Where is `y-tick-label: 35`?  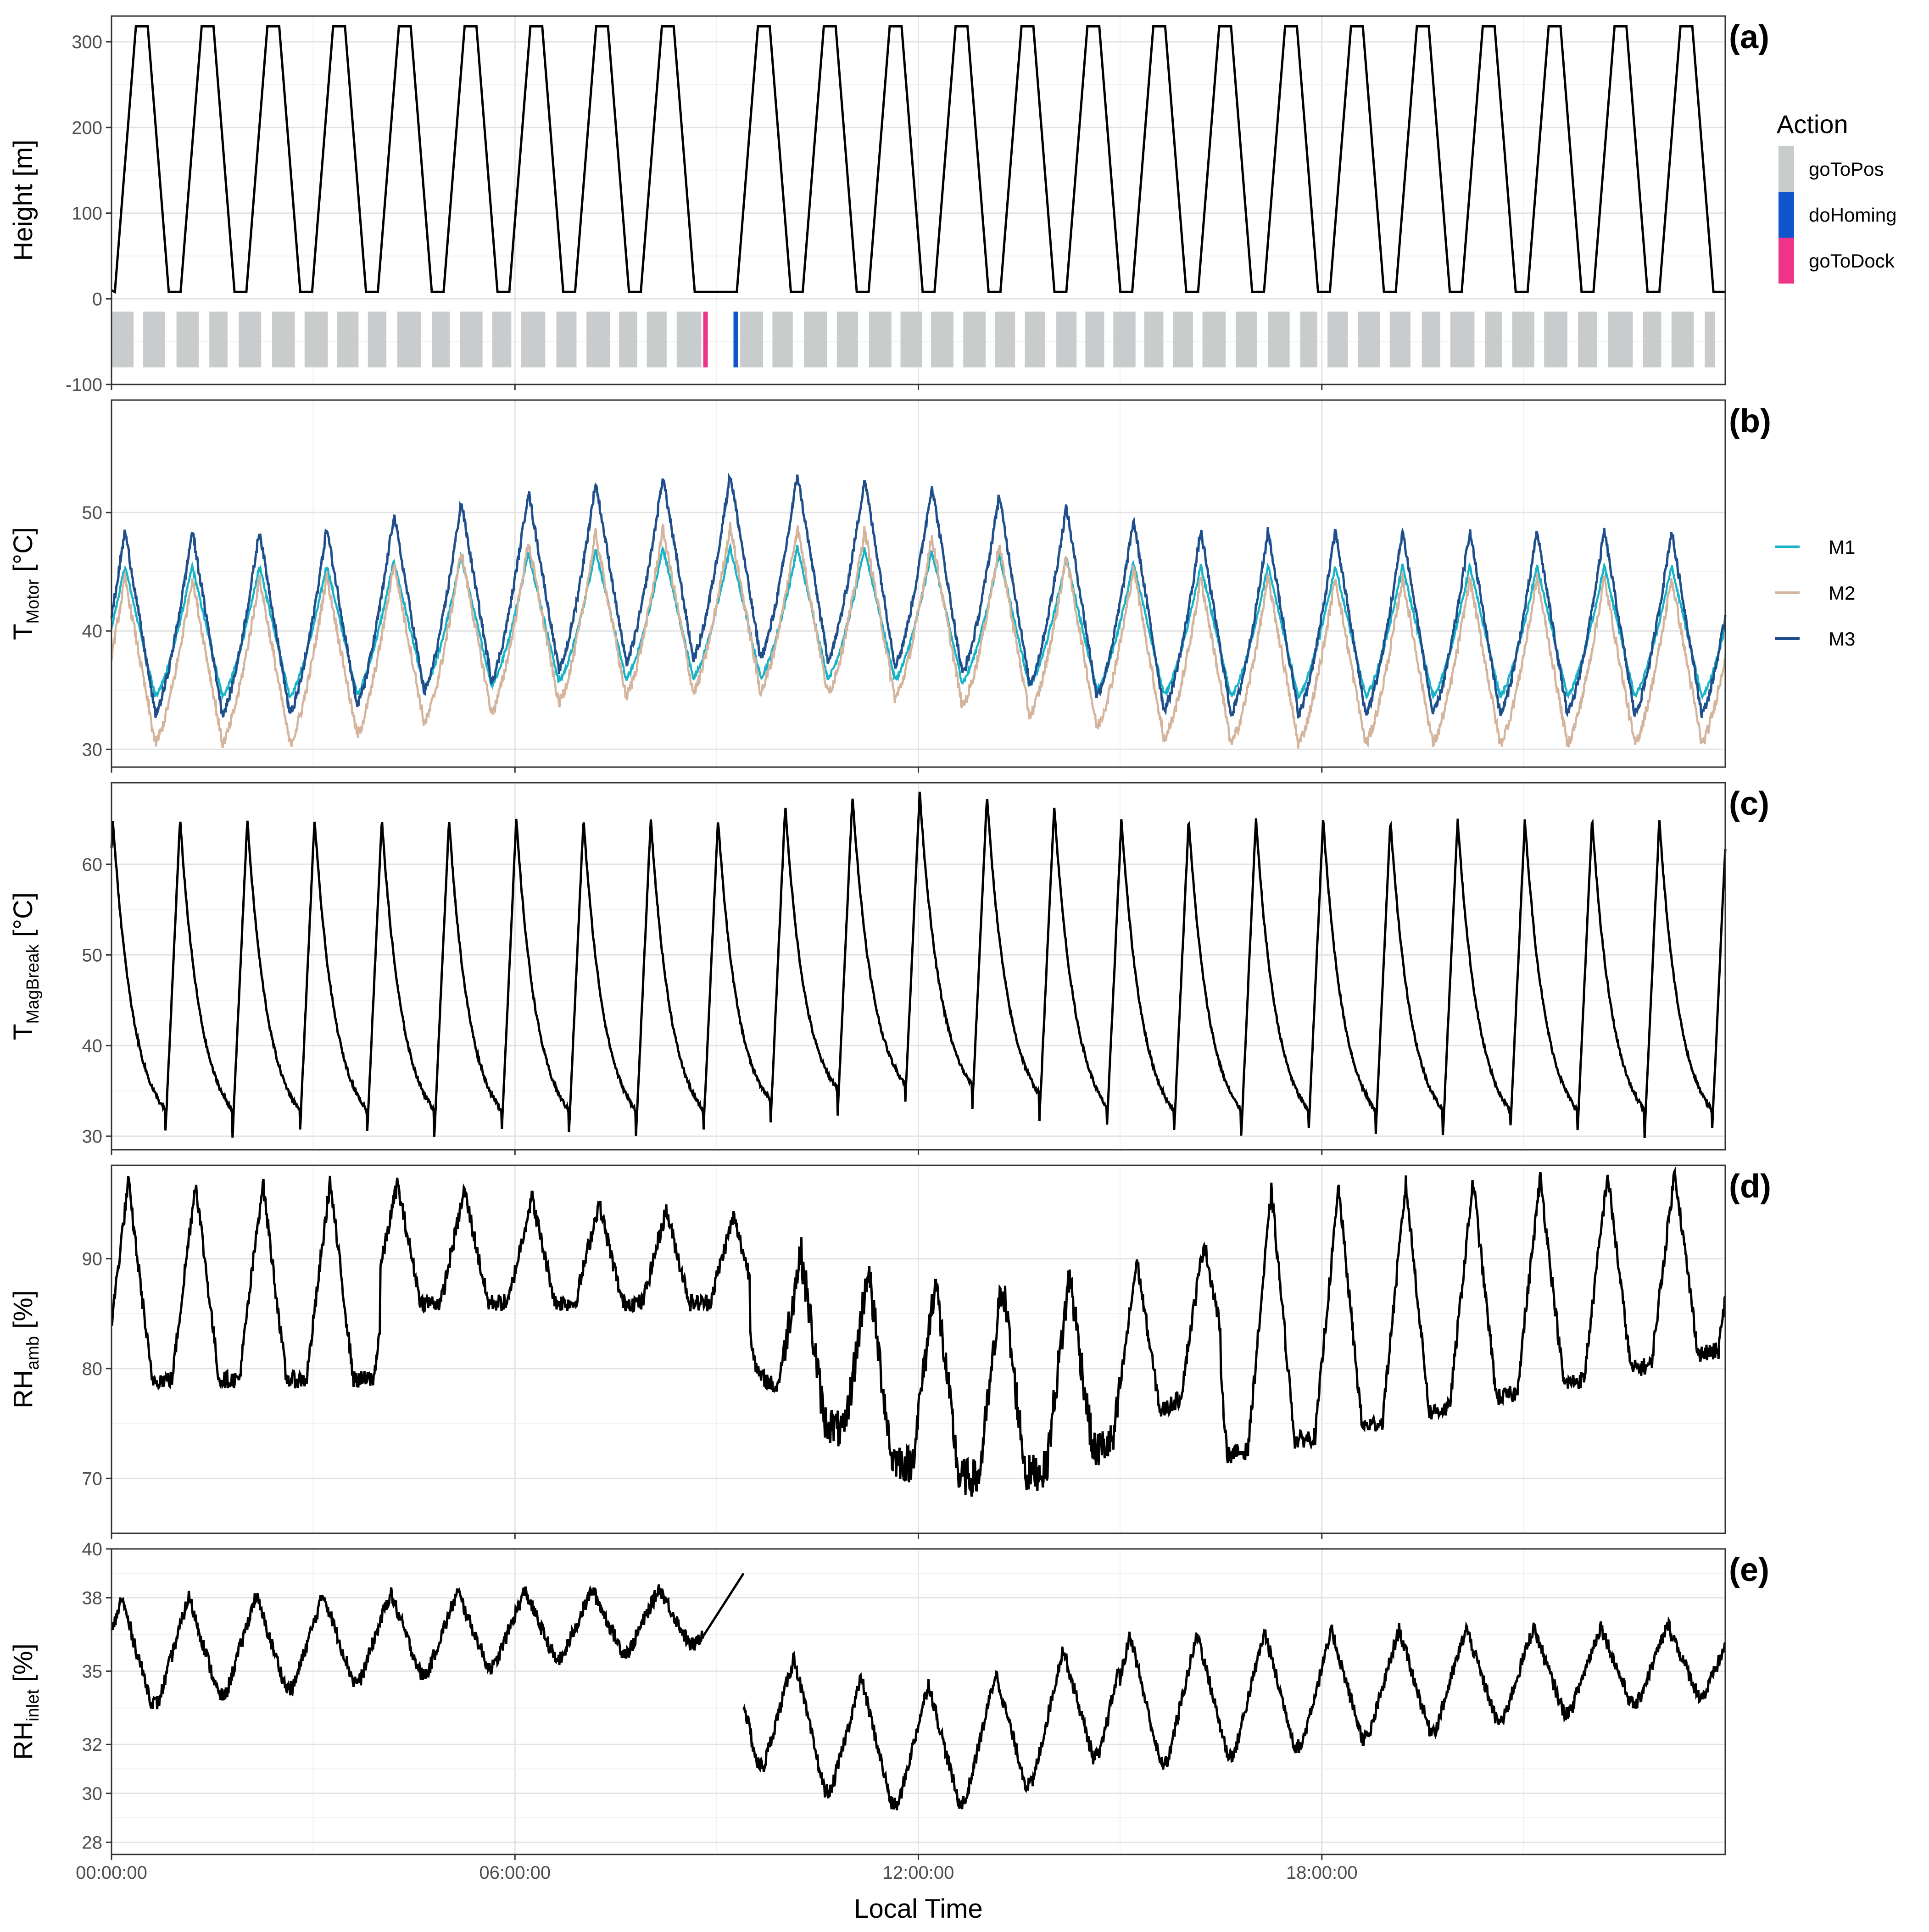 y-tick-label: 35 is located at coordinates (92, 1671).